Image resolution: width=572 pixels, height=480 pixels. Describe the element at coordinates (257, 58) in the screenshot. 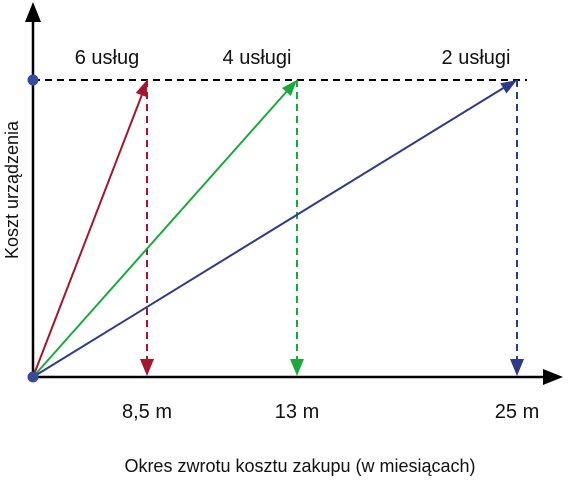

I see `option-label: 4 usługi` at that location.